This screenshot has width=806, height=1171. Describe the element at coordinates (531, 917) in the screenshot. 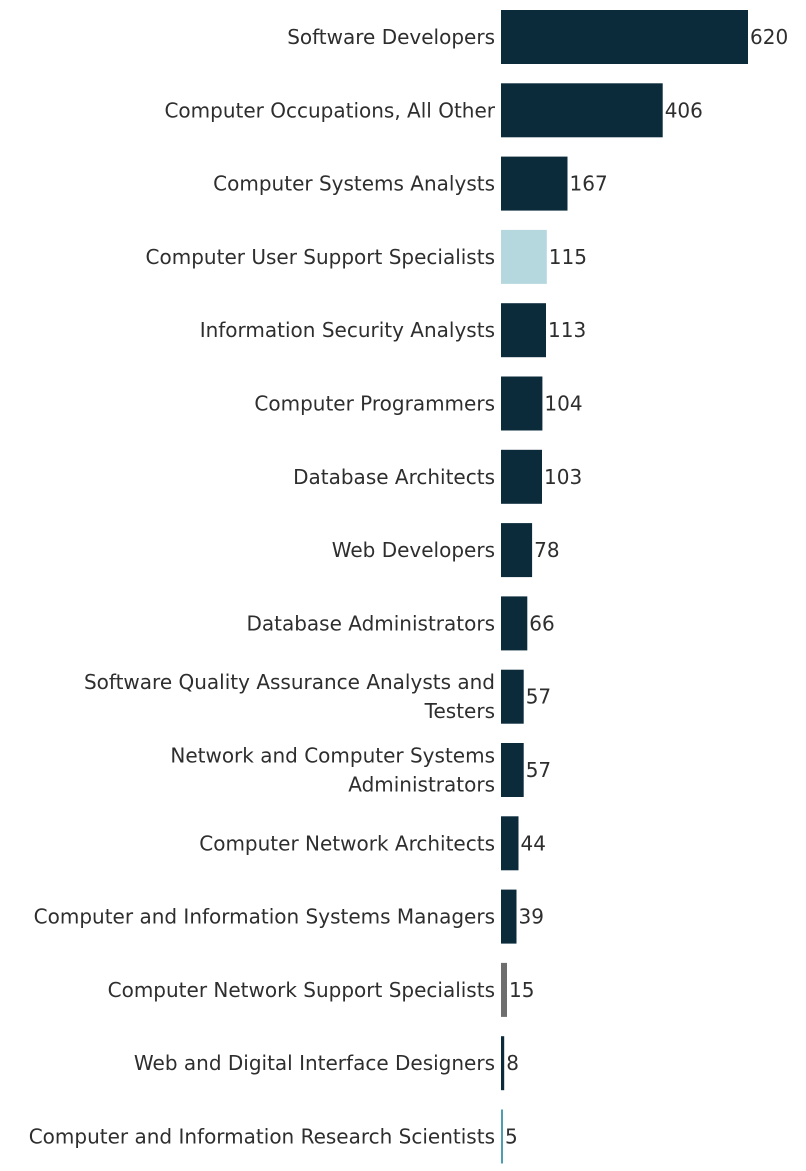

I see `value-label-13: 39` at that location.